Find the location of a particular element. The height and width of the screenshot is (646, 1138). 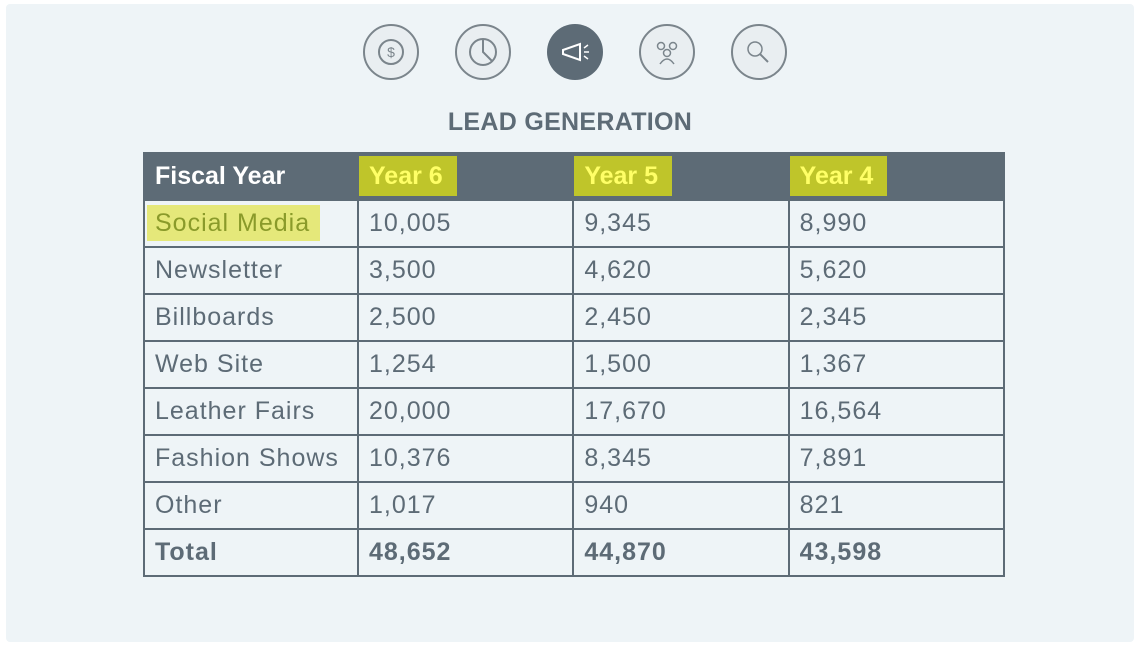

cell: 48,652 is located at coordinates (465, 552).